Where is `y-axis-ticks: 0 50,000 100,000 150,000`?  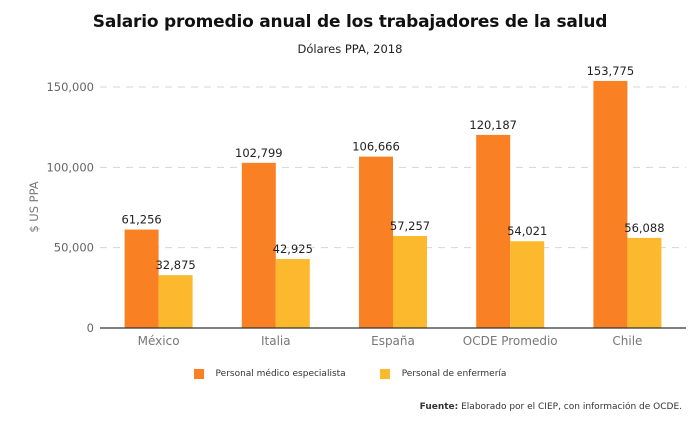
y-axis-ticks: 0 50,000 100,000 150,000 is located at coordinates (70, 207).